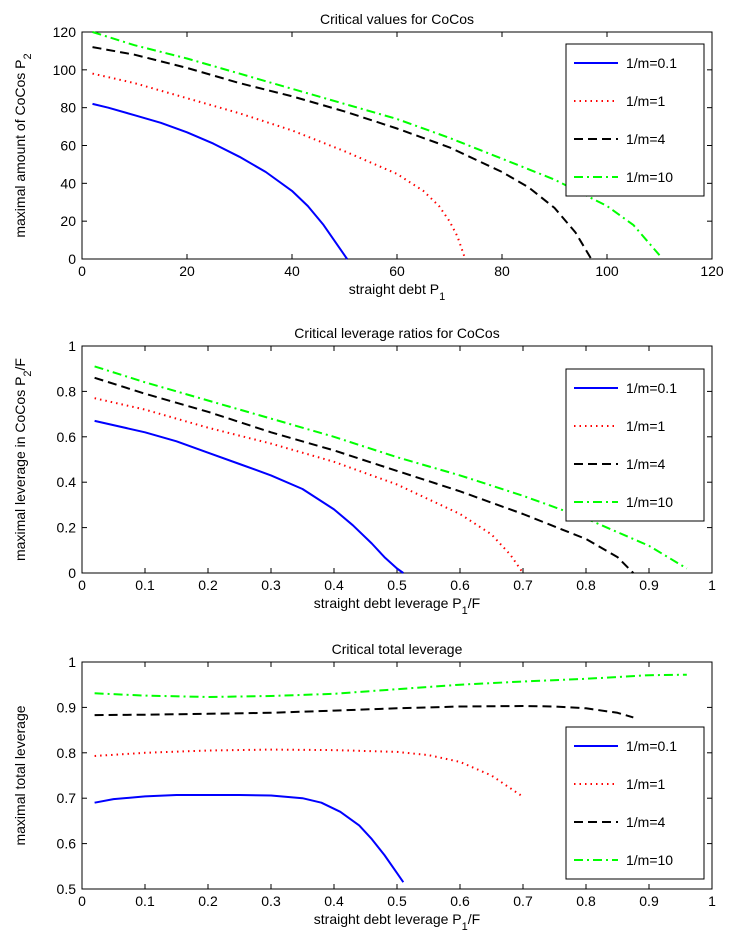 Image resolution: width=729 pixels, height=938 pixels. I want to click on x-axis-label: straight debt P1, so click(397, 292).